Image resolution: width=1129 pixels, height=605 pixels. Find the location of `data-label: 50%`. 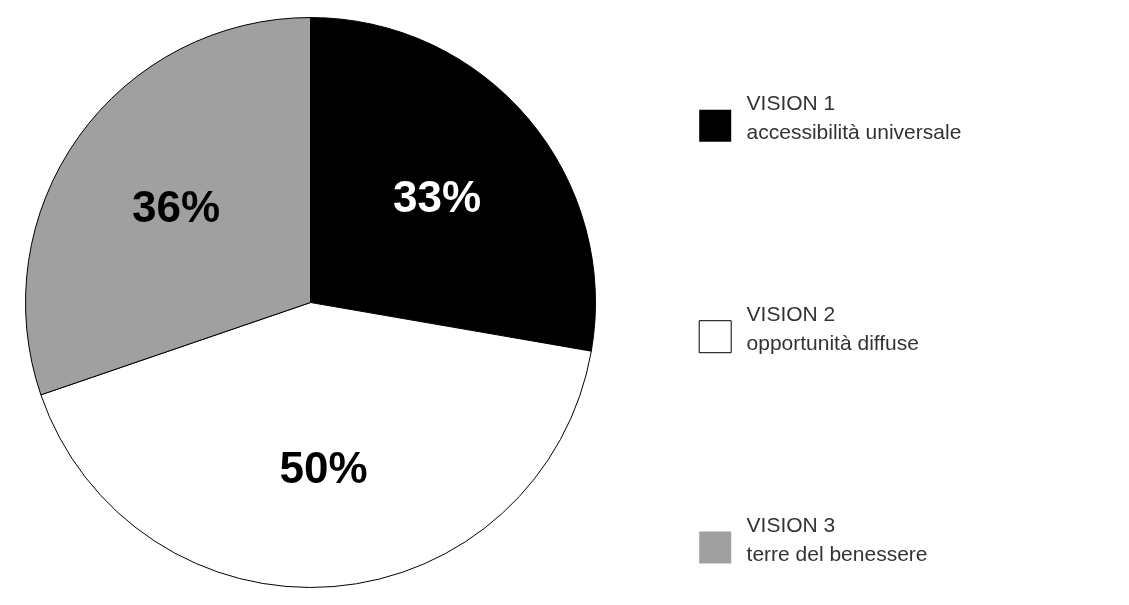

data-label: 50% is located at coordinates (323, 467).